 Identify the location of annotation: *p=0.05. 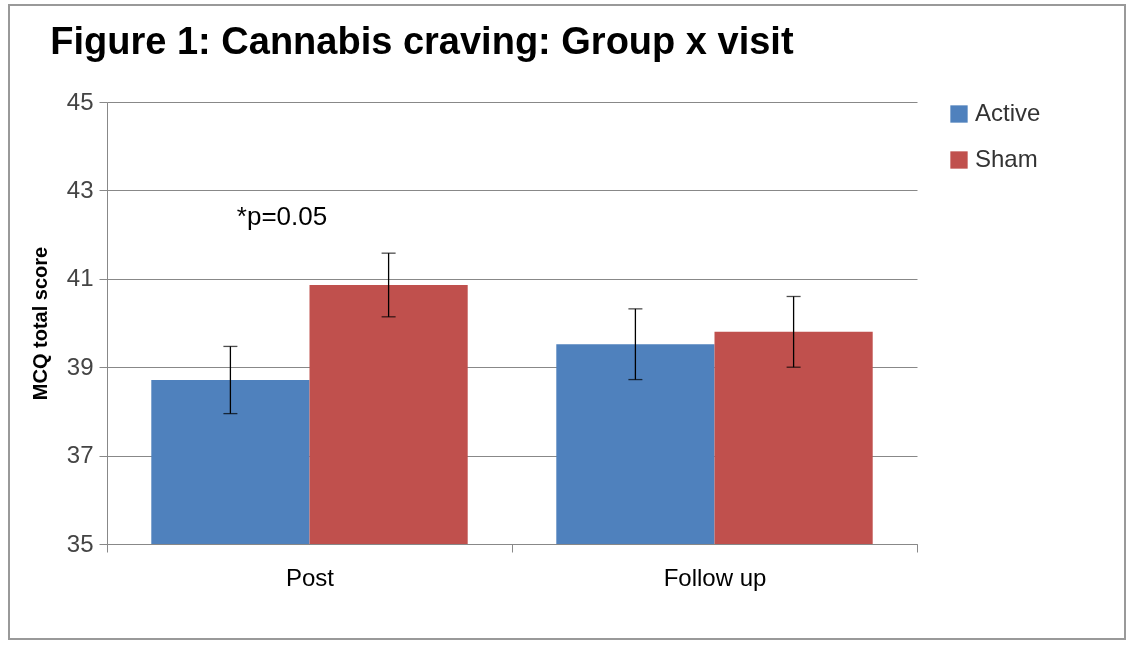
(282, 216).